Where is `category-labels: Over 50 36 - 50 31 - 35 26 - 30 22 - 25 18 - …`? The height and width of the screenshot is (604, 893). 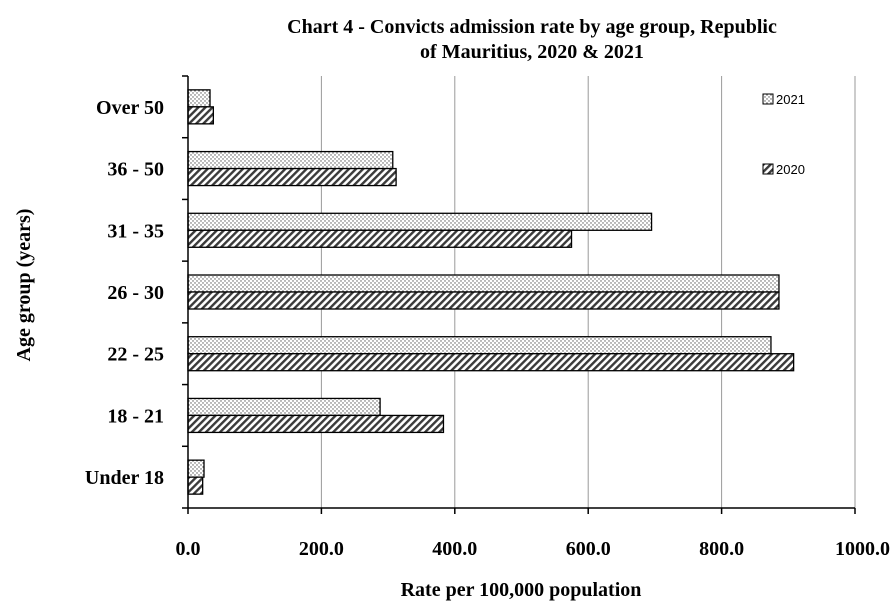 category-labels: Over 50 36 - 50 31 - 35 26 - 30 22 - 25 18 - … is located at coordinates (124, 293).